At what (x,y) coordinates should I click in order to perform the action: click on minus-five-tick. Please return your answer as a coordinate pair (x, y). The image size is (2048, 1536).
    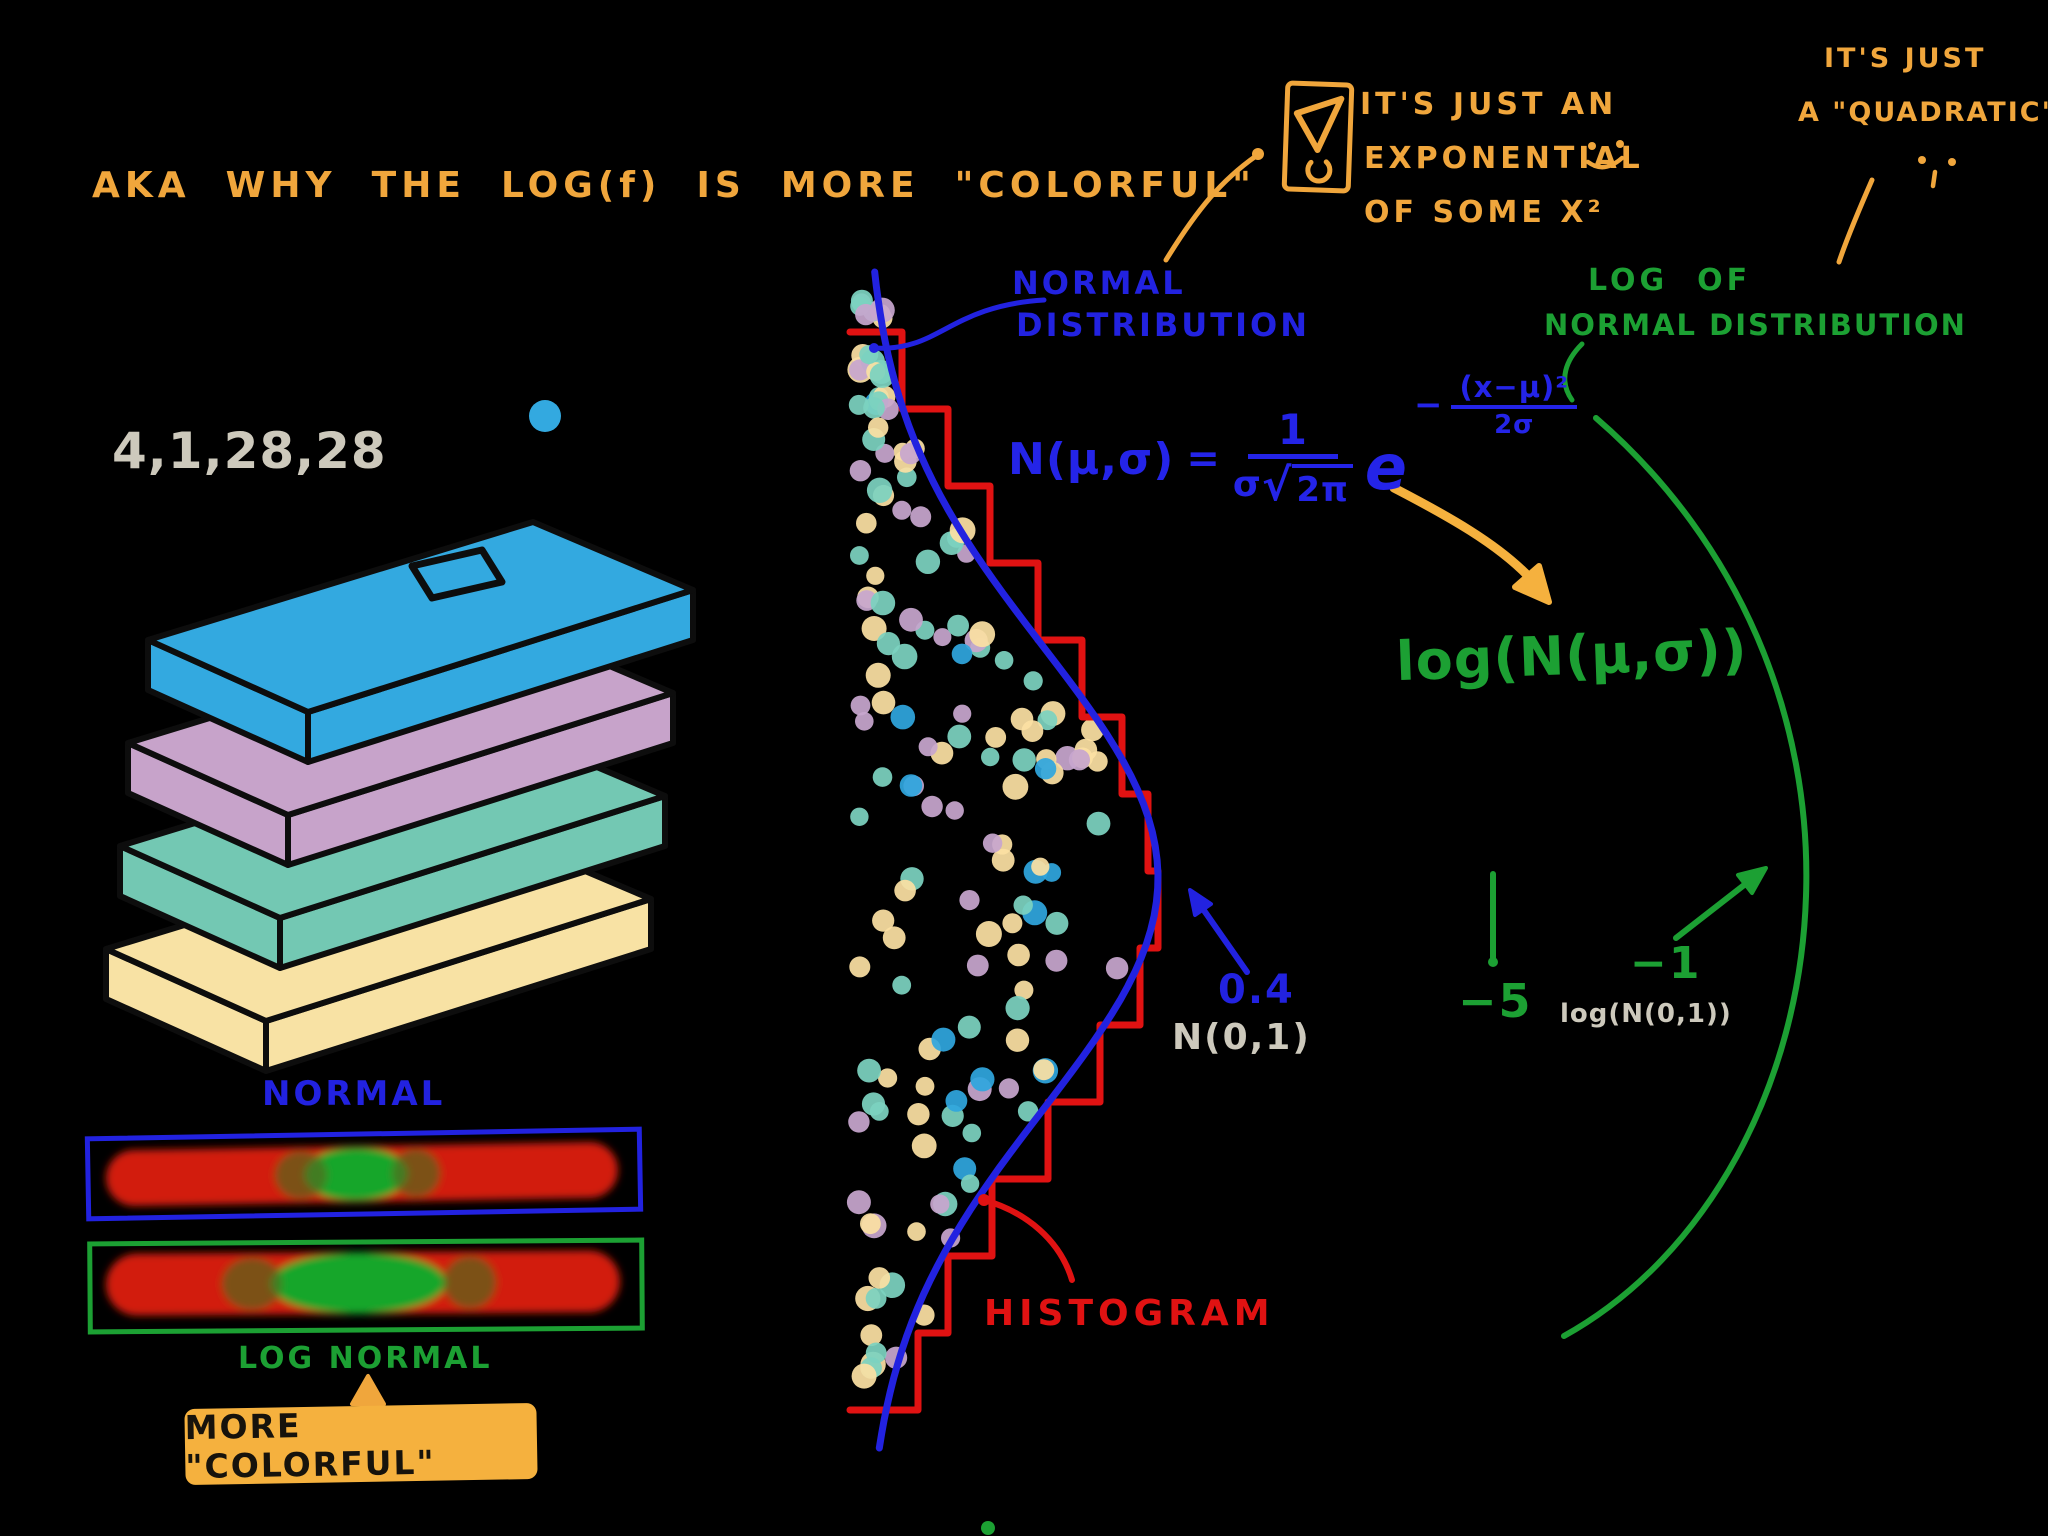
    Looking at the image, I should click on (1493, 919).